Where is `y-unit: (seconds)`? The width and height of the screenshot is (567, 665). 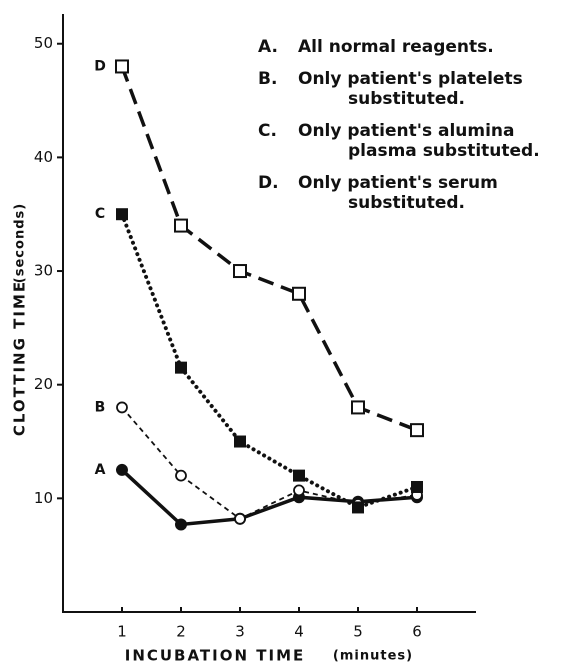
y-unit: (seconds) is located at coordinates (20, 243).